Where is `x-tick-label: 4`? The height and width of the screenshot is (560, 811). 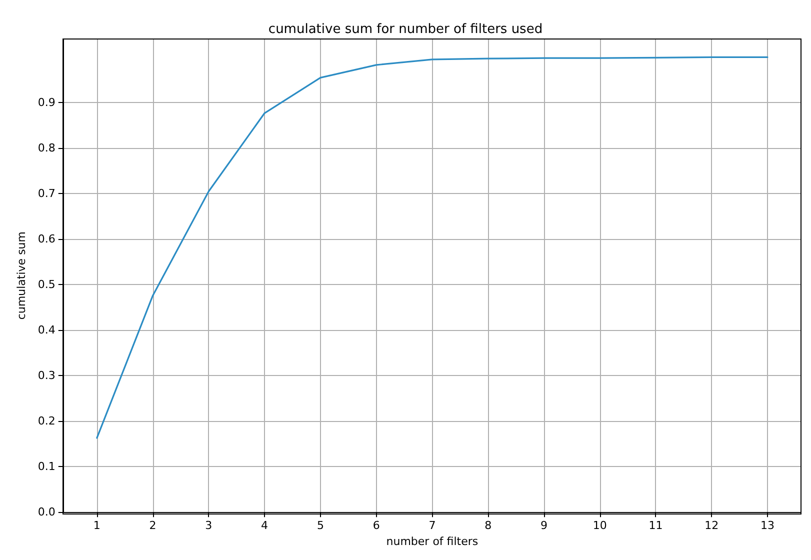 x-tick-label: 4 is located at coordinates (264, 525).